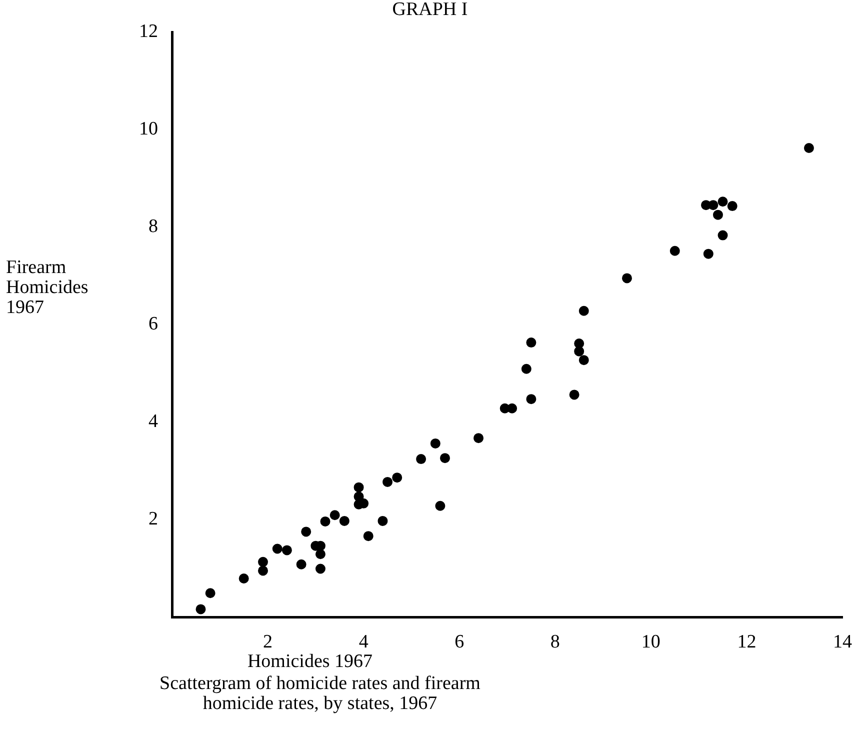  Describe the element at coordinates (430, 10) in the screenshot. I see `chart-title: GRAPH I` at that location.